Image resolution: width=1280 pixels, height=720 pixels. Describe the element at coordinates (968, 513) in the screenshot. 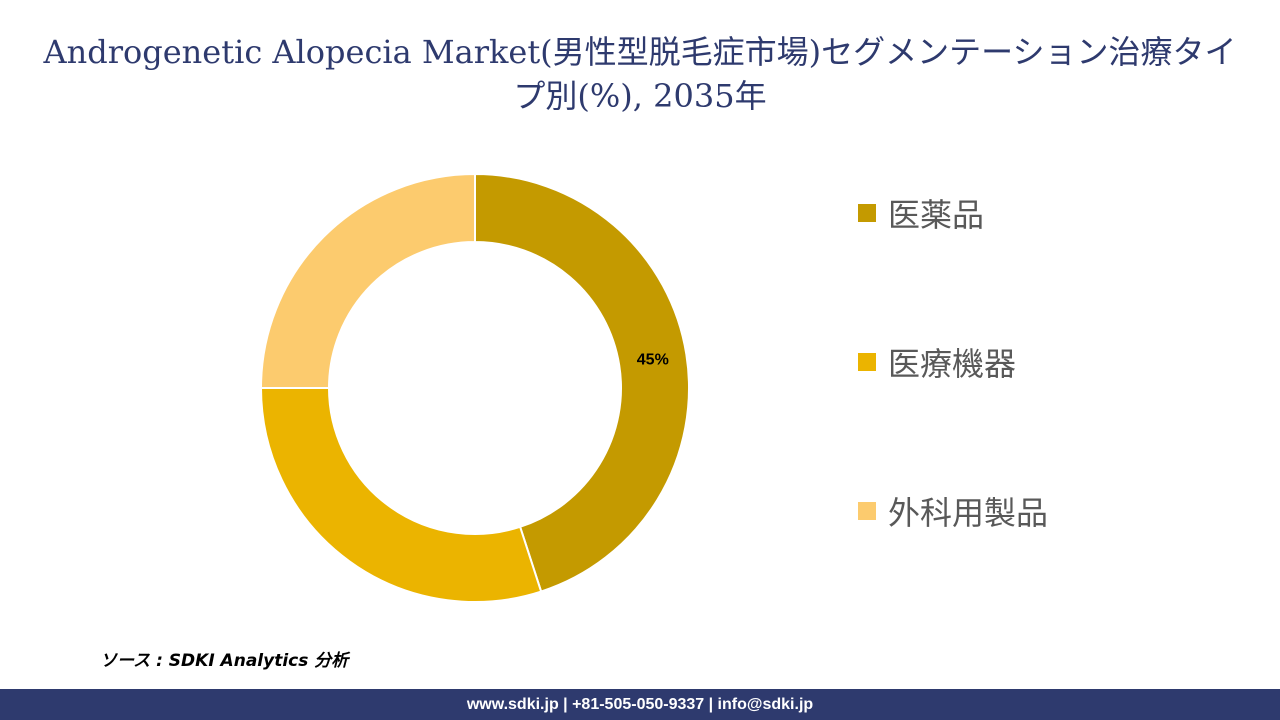

I see `legend-label-surgical-products: 外科用製品` at that location.